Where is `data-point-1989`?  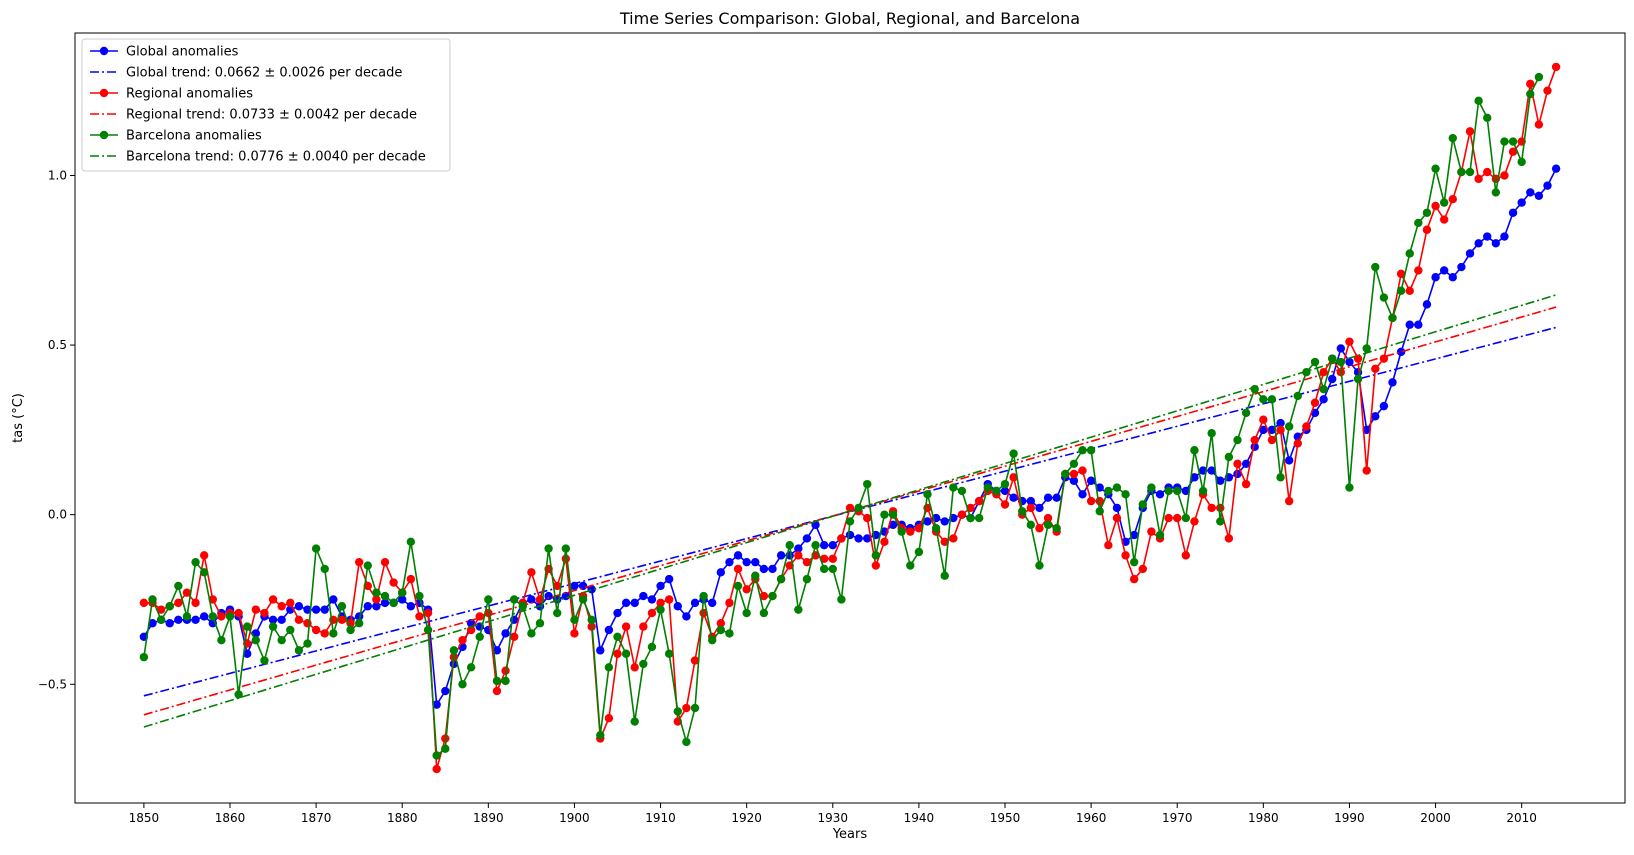
data-point-1989 is located at coordinates (1341, 348).